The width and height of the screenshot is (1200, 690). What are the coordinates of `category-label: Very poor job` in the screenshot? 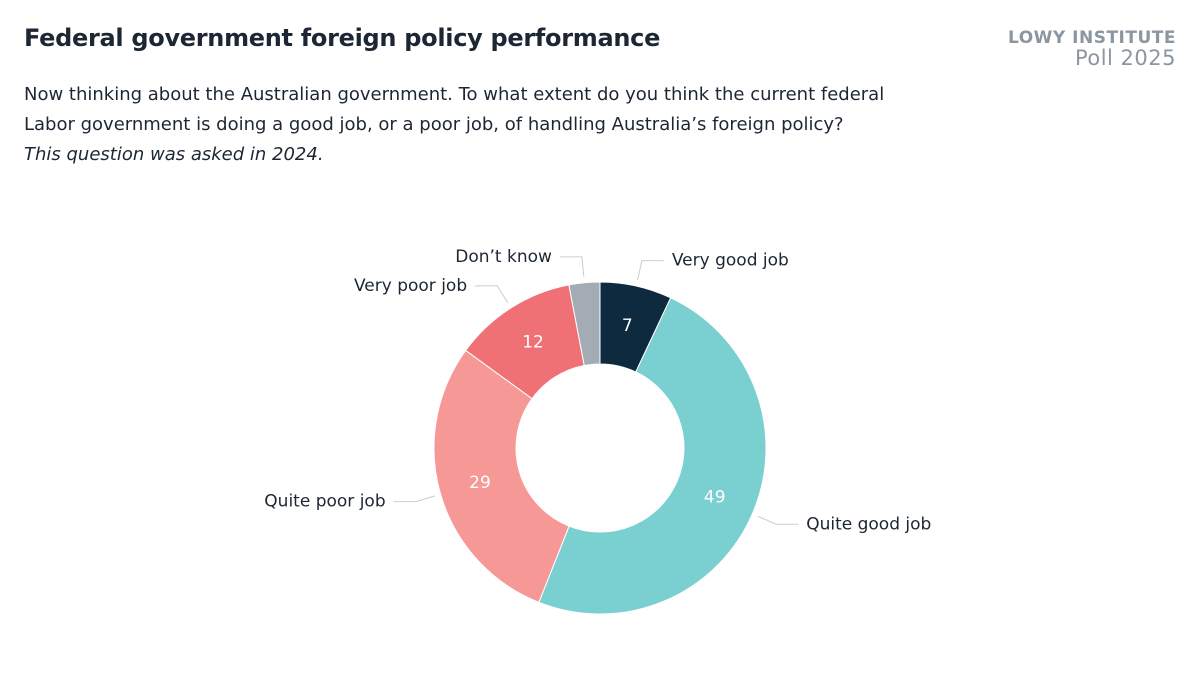 It's located at (410, 286).